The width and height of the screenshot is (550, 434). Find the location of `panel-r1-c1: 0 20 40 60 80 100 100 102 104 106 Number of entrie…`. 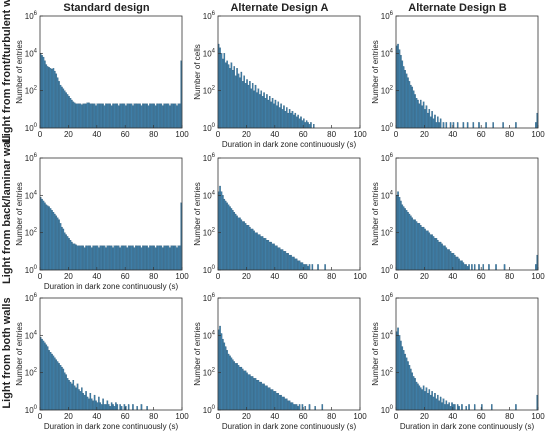

panel-r1-c1: 0 20 40 60 80 100 100 102 104 106 Number of entrie… is located at coordinates (280, 217).